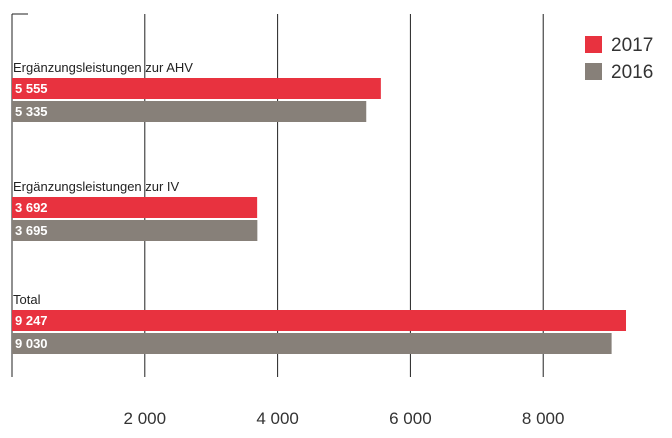 Image resolution: width=672 pixels, height=438 pixels. Describe the element at coordinates (31, 230) in the screenshot. I see `bar-value-label: 3 695` at that location.